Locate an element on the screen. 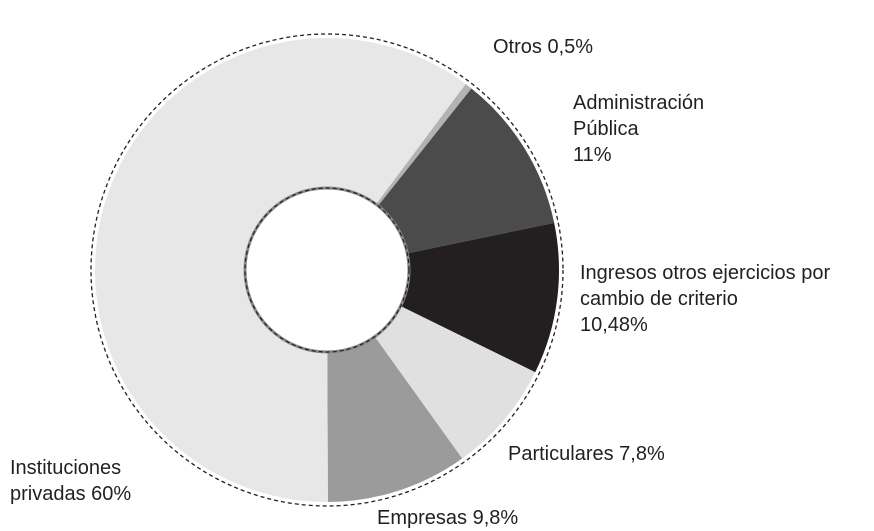 The height and width of the screenshot is (531, 874). category-name: Otros is located at coordinates (517, 47).